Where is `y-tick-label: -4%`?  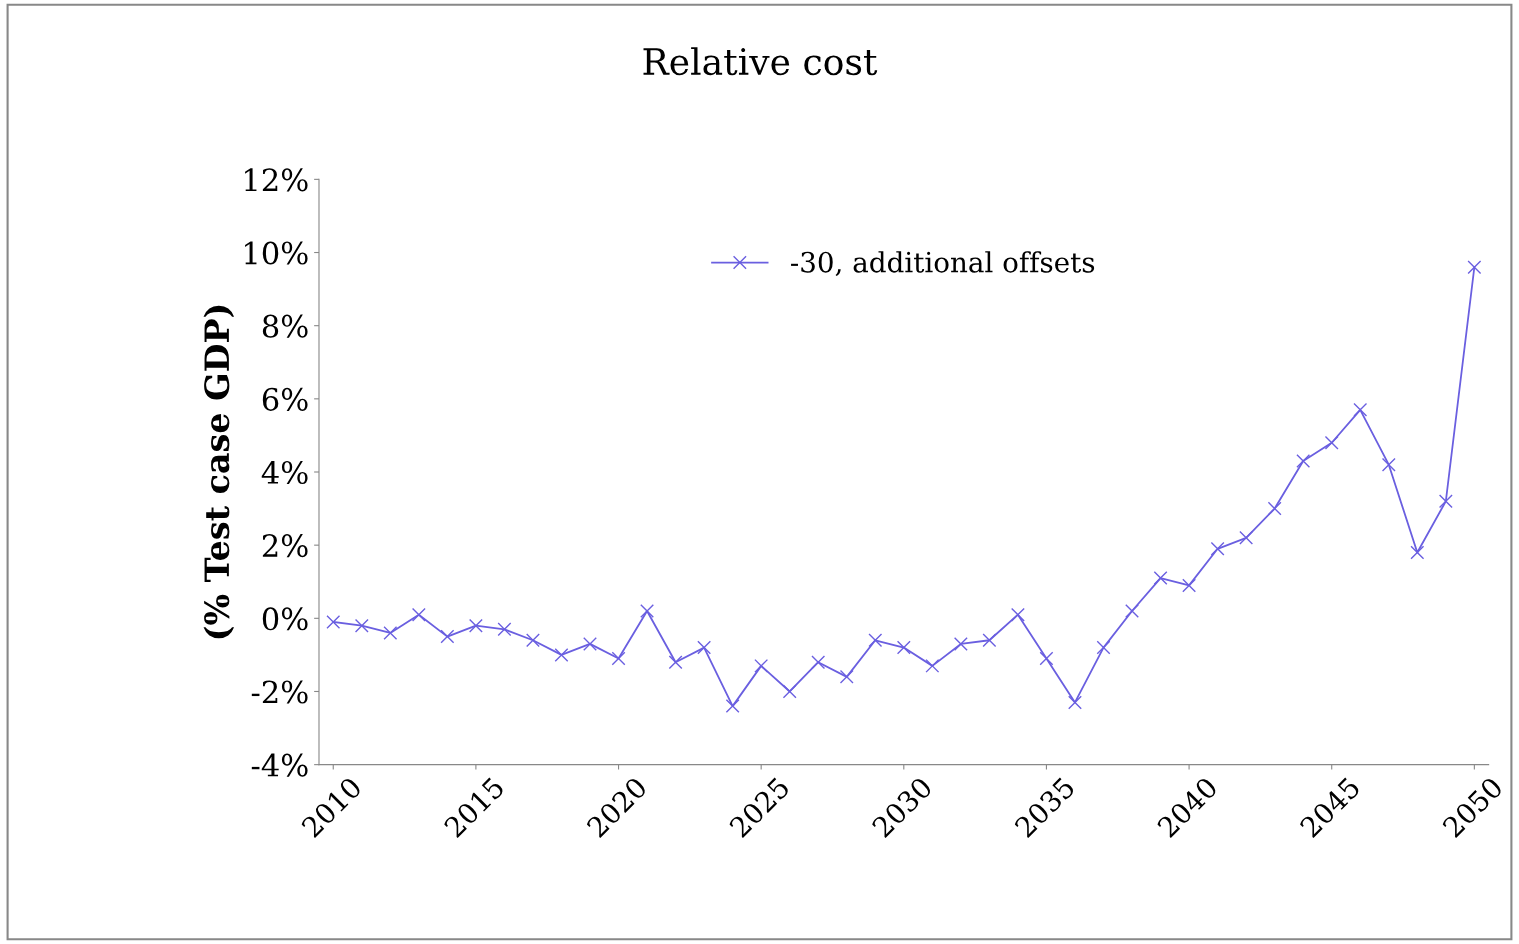 y-tick-label: -4% is located at coordinates (279, 765).